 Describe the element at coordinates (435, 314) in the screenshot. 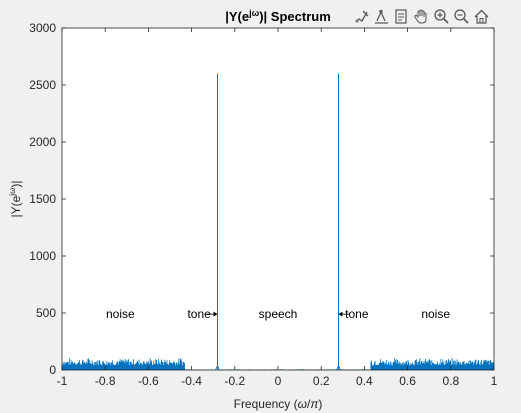

I see `annotation-4: noise` at that location.